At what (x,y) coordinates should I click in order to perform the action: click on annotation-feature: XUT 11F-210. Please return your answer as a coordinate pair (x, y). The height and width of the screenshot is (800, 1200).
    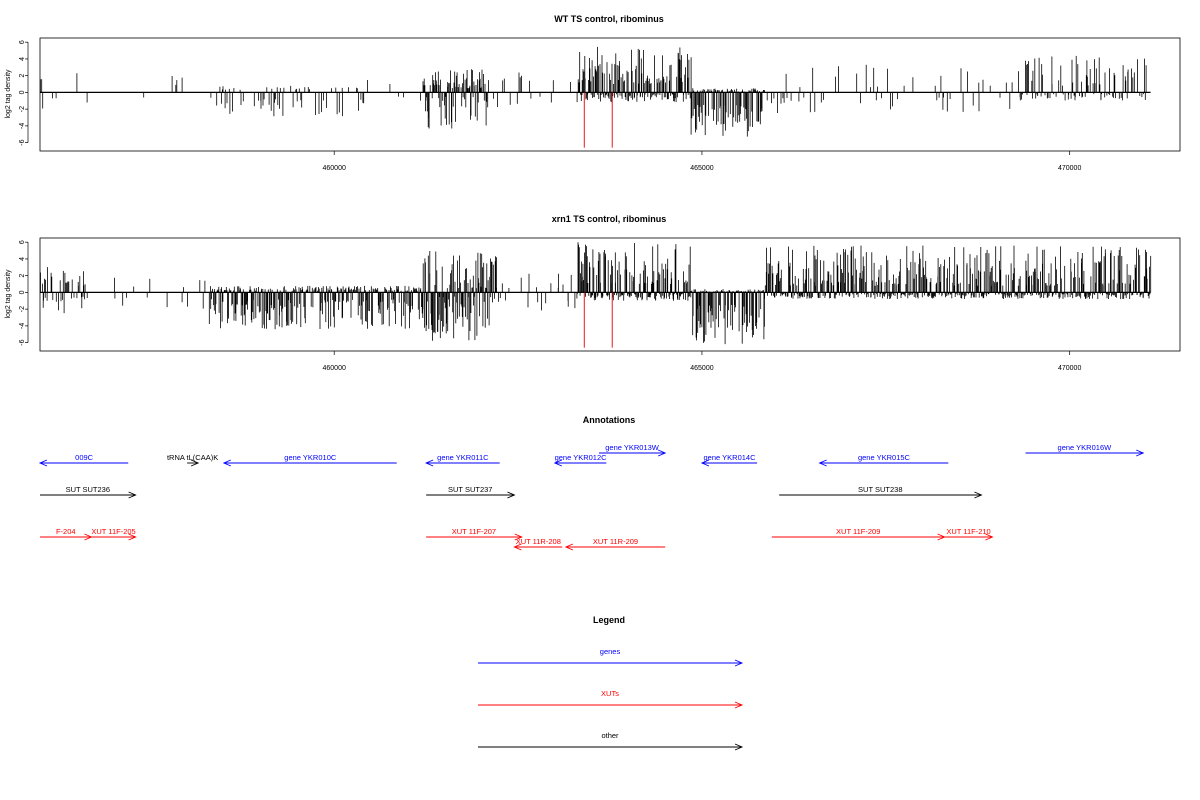
    Looking at the image, I should click on (969, 534).